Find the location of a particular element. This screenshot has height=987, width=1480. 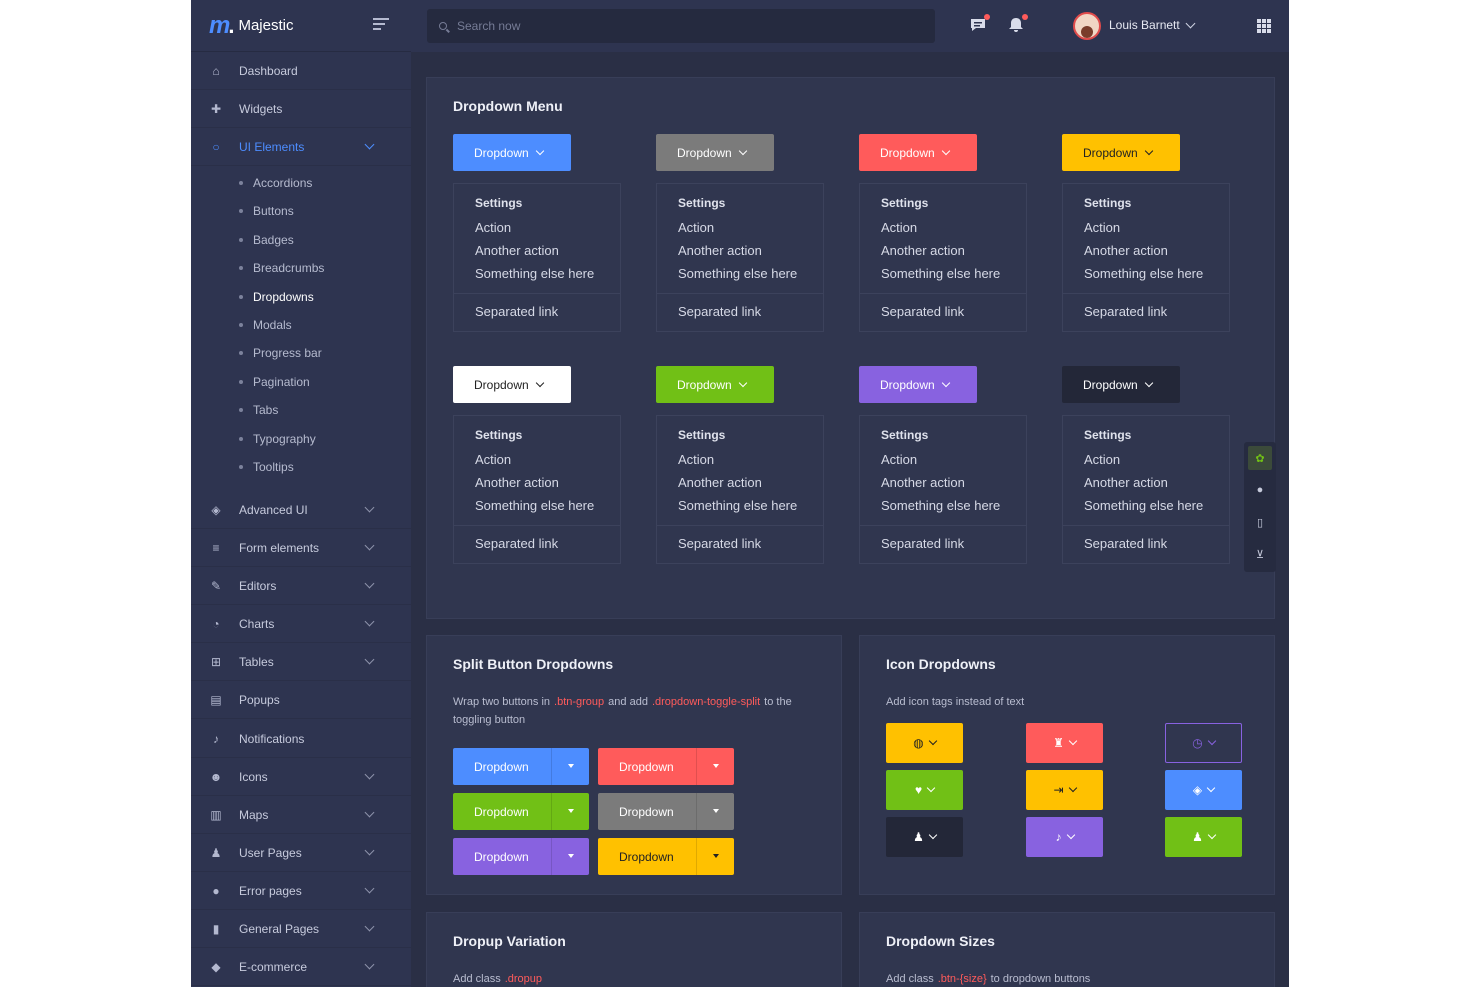

sidebar-subitem-pagination: Pagination is located at coordinates (274, 382).